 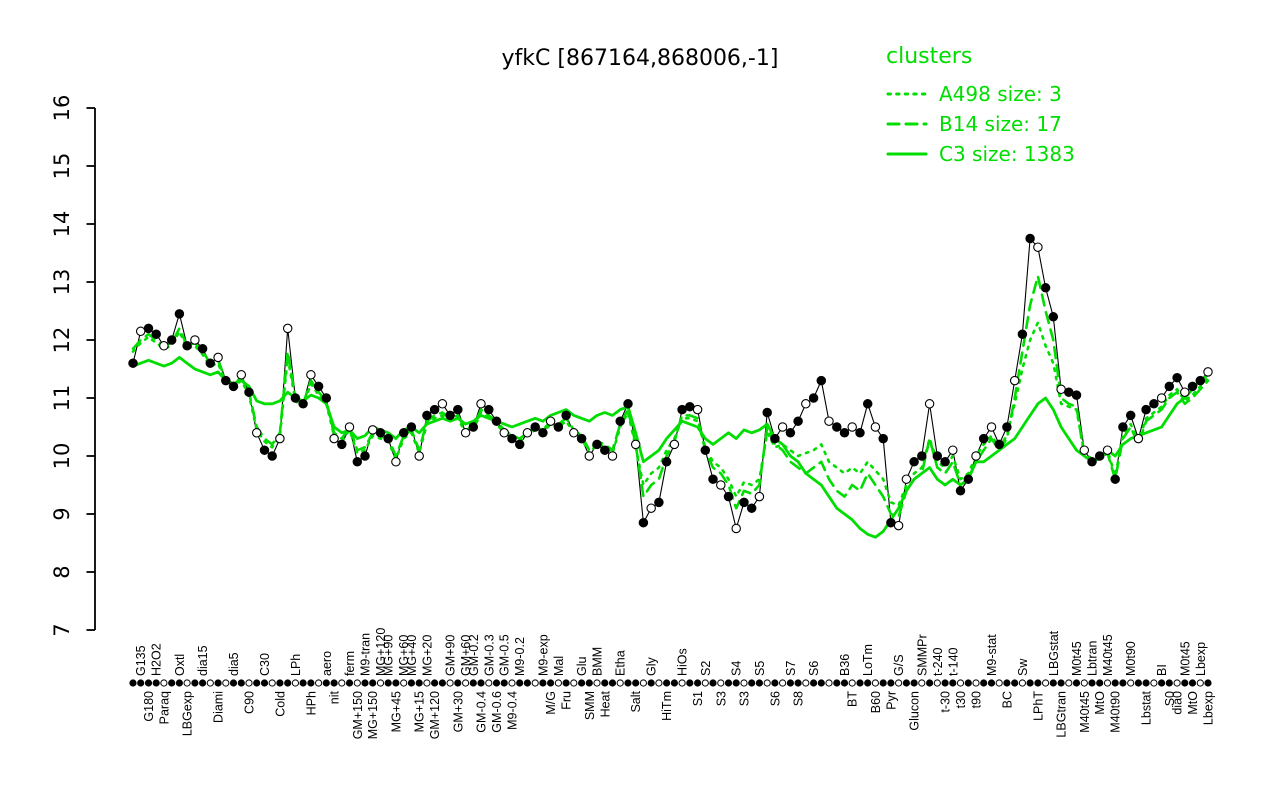 I want to click on y-tick-label: 7, so click(x=62, y=629).